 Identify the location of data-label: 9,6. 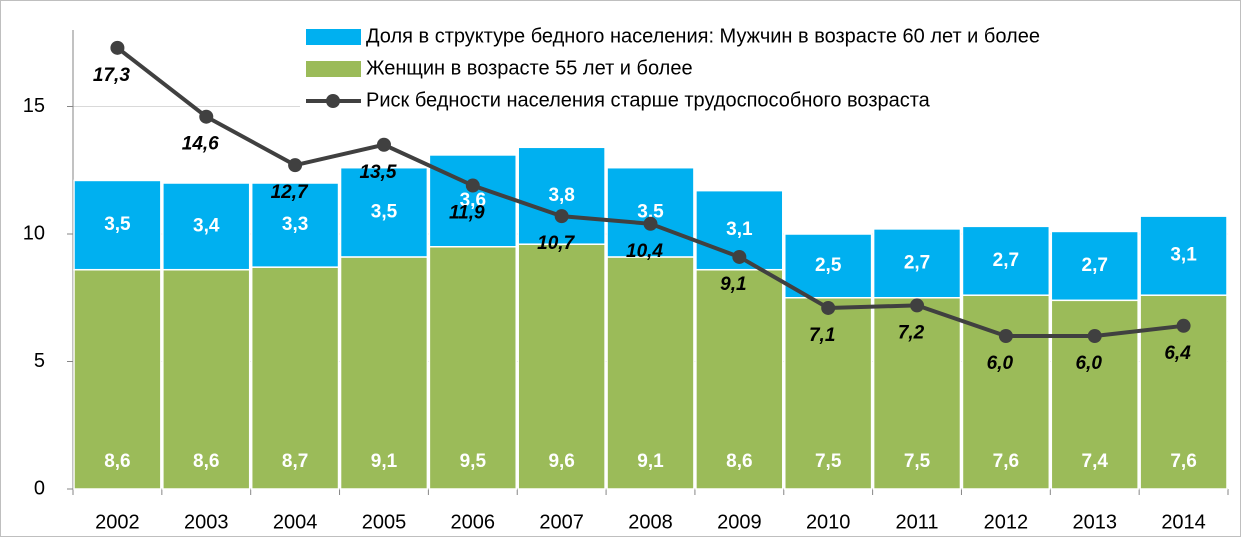
(561, 461).